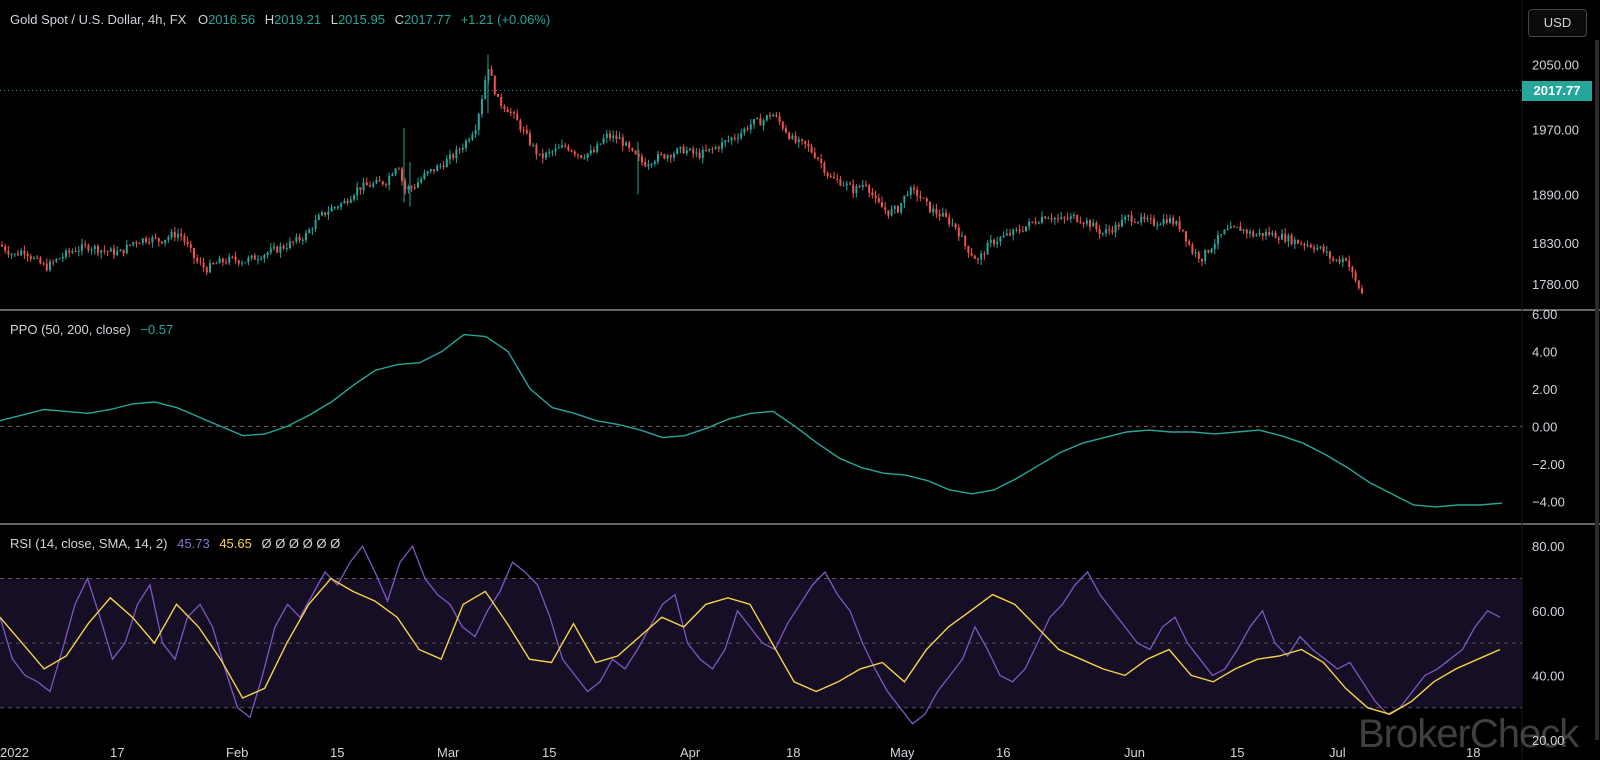  What do you see at coordinates (203, 19) in the screenshot?
I see `open-label: O` at bounding box center [203, 19].